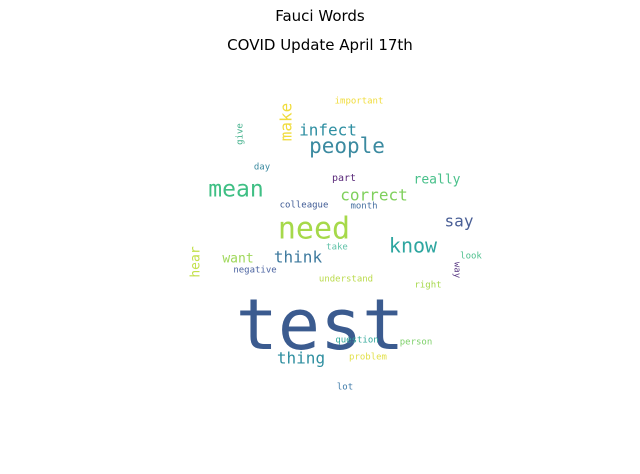 The width and height of the screenshot is (640, 474). I want to click on word-negative: negative, so click(254, 271).